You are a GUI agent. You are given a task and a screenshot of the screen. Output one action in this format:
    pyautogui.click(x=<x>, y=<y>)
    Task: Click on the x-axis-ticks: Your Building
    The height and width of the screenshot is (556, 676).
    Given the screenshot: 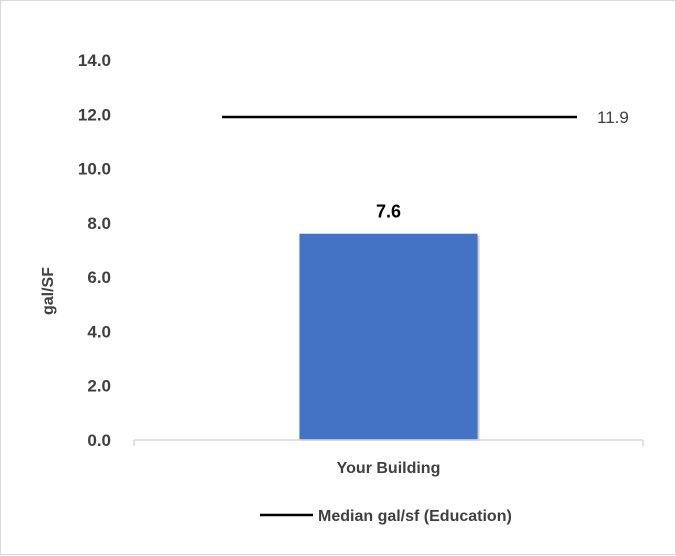 What is the action you would take?
    pyautogui.click(x=388, y=458)
    